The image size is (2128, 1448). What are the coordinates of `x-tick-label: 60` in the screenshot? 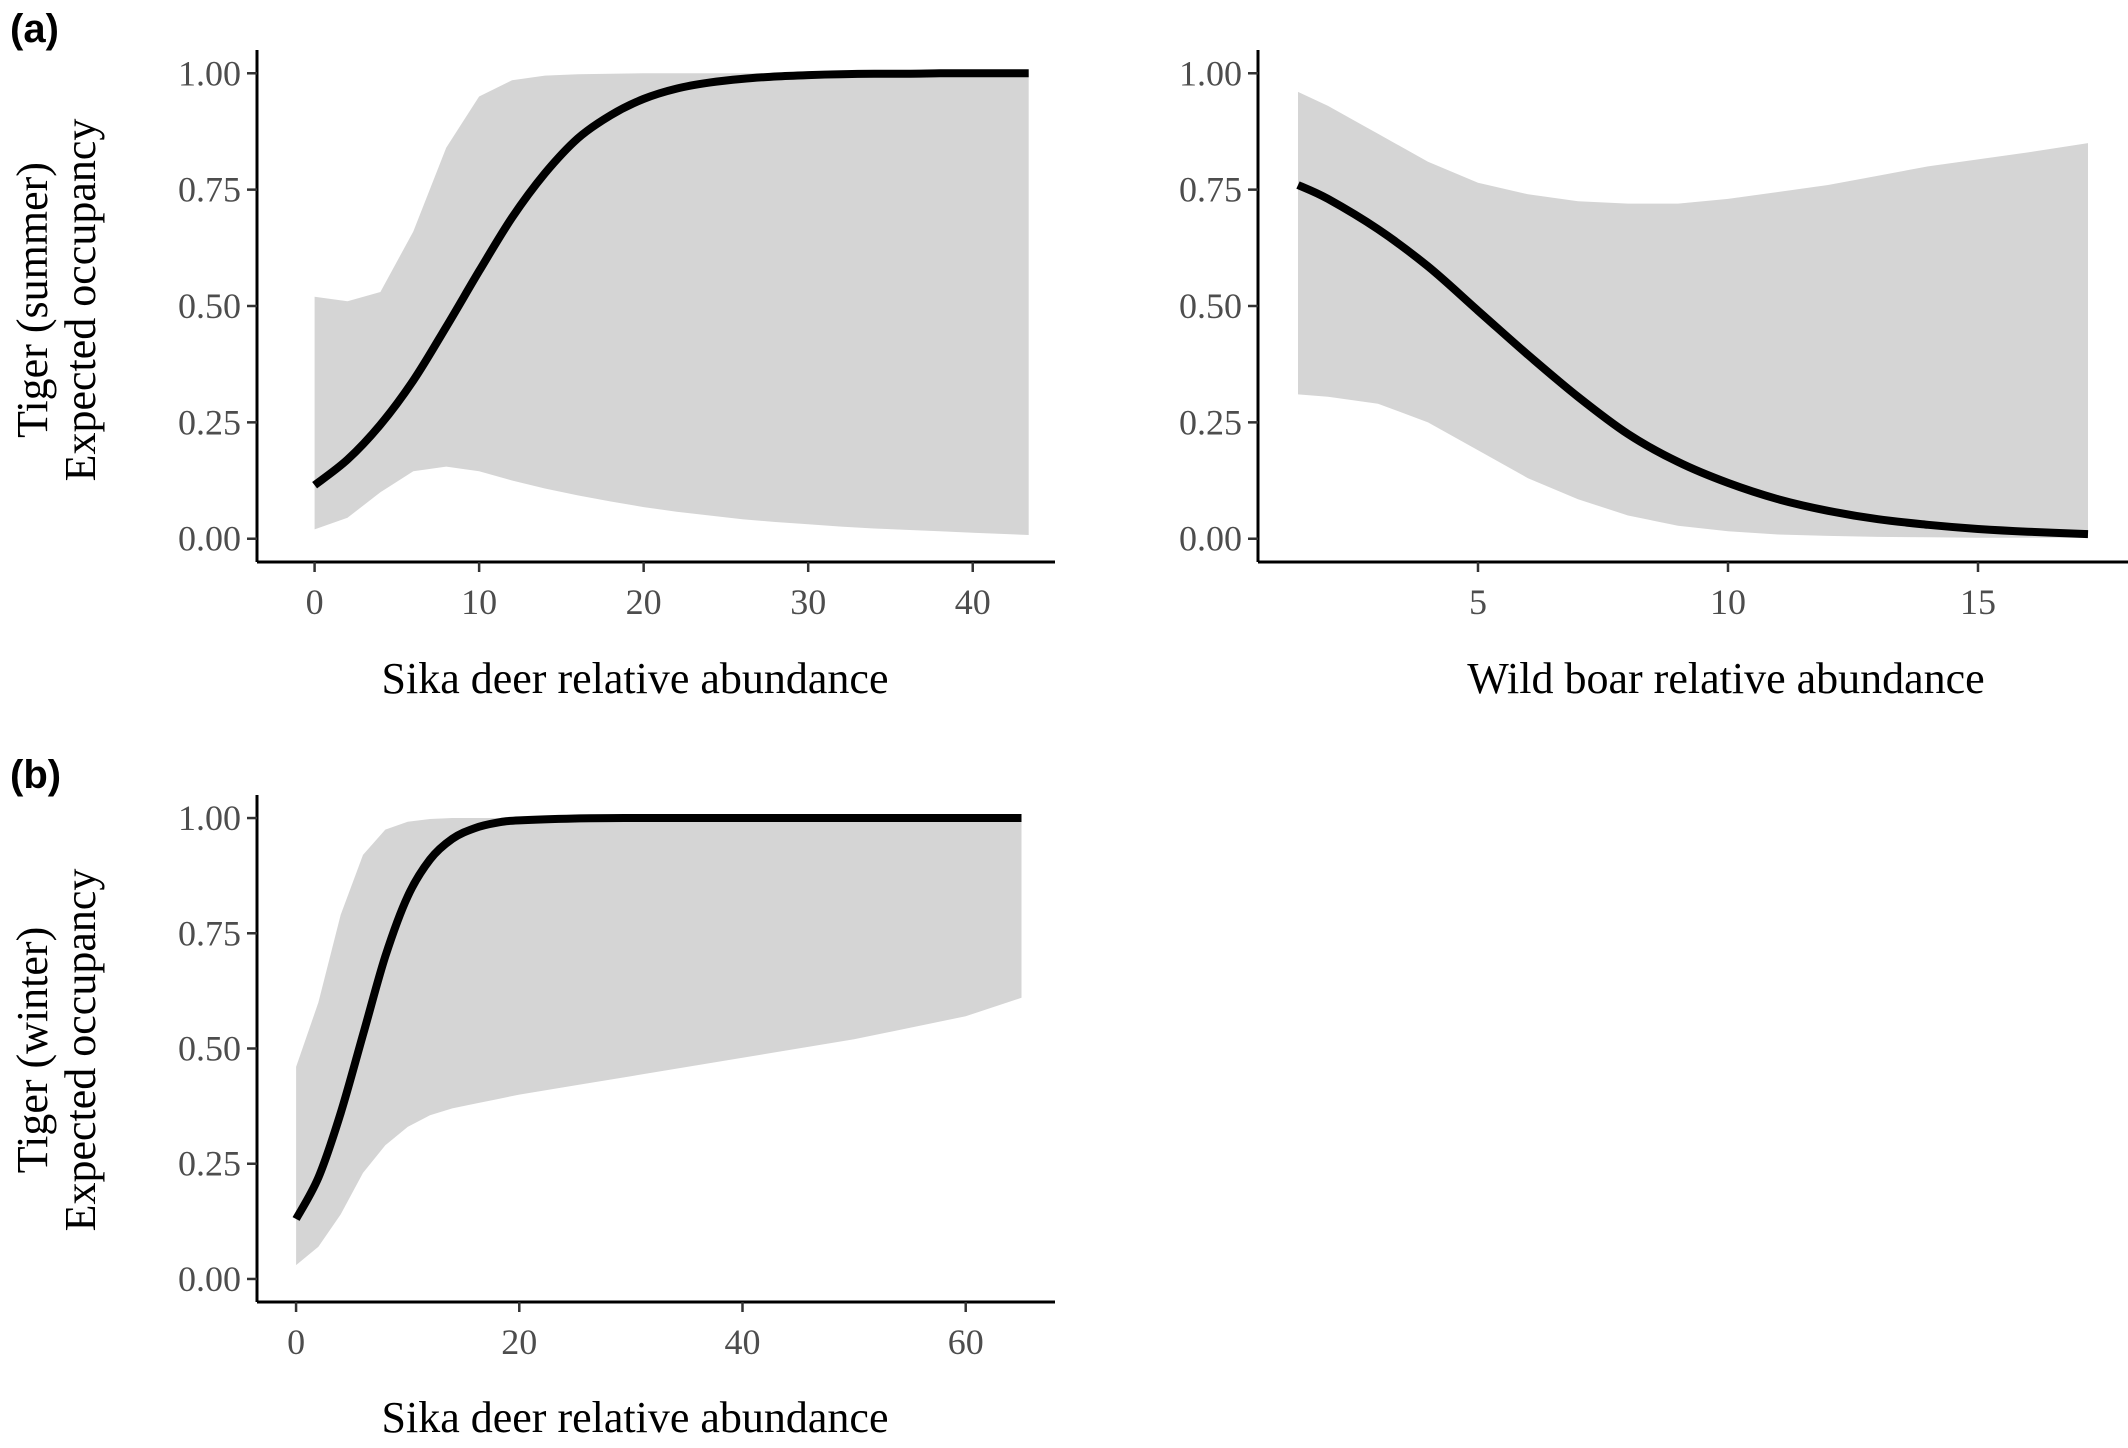 It's located at (966, 1342).